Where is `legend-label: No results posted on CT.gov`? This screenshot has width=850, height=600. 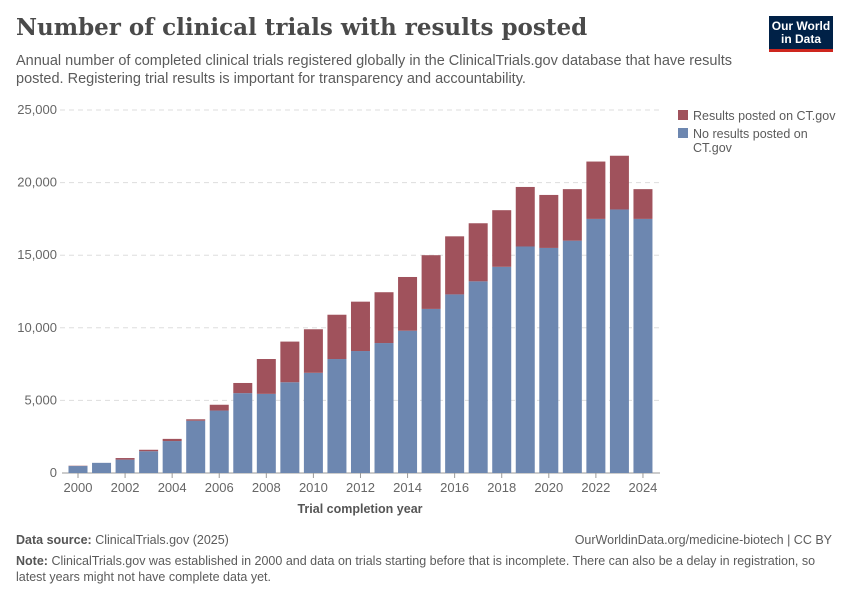
legend-label: No results posted on CT.gov is located at coordinates (750, 141).